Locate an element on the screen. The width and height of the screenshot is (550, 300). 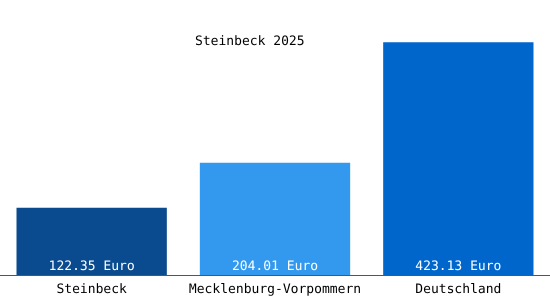
x-tick-label: Mecklenburg-Vorpommern is located at coordinates (275, 289).